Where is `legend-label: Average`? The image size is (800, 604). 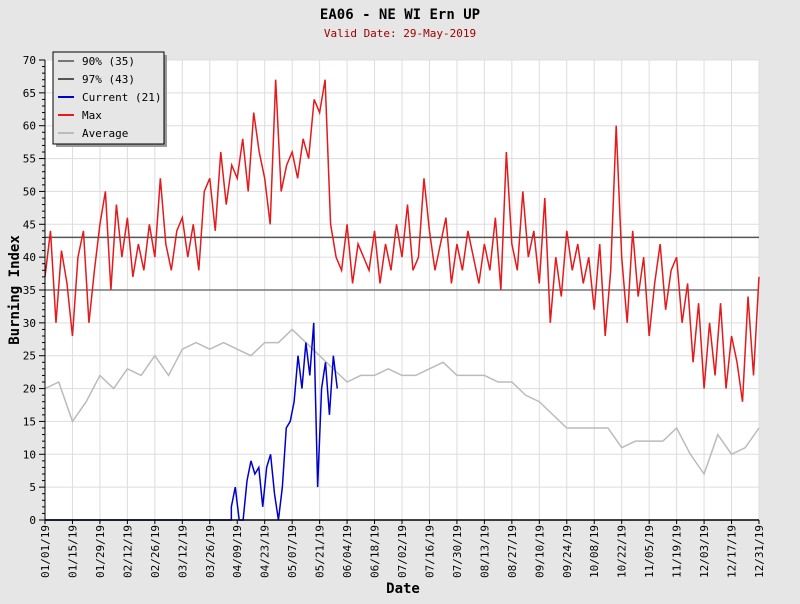 legend-label: Average is located at coordinates (105, 133).